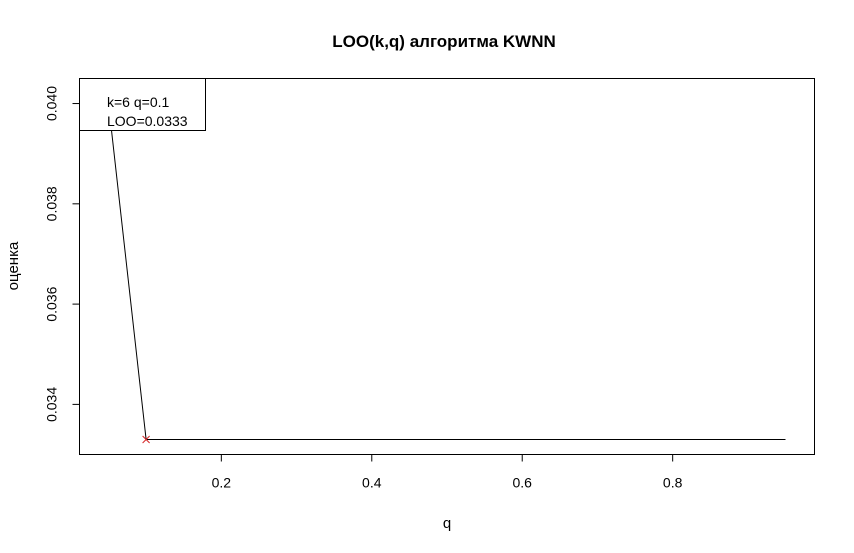 The height and width of the screenshot is (553, 854). I want to click on legend-line-loo: LOO=0.0333, so click(147, 121).